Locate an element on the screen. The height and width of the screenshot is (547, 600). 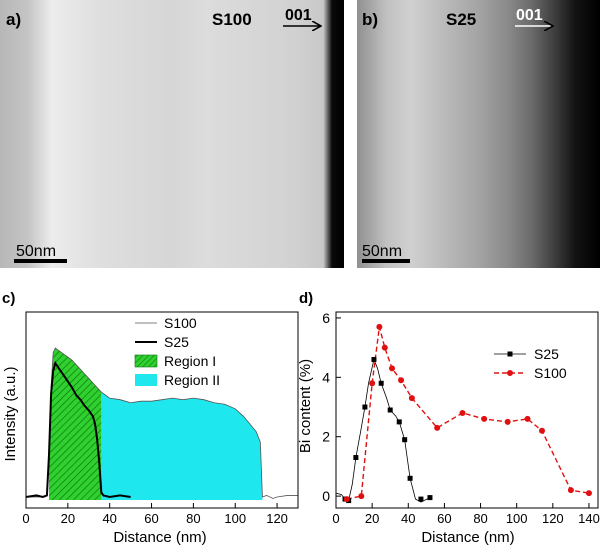
region-ii-area is located at coordinates (182, 446).